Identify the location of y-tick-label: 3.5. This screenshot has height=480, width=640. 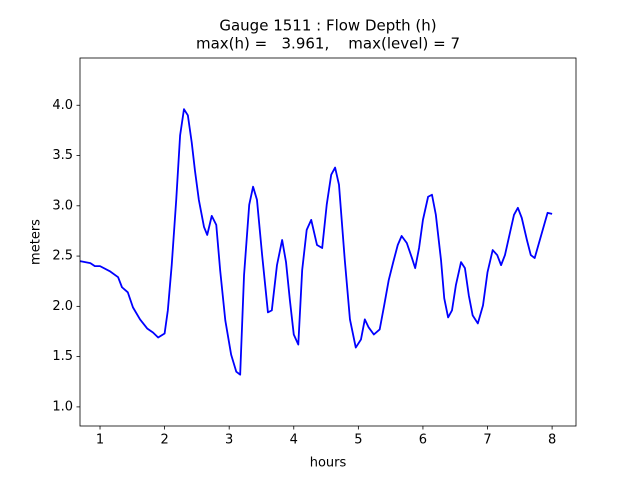
(62, 155).